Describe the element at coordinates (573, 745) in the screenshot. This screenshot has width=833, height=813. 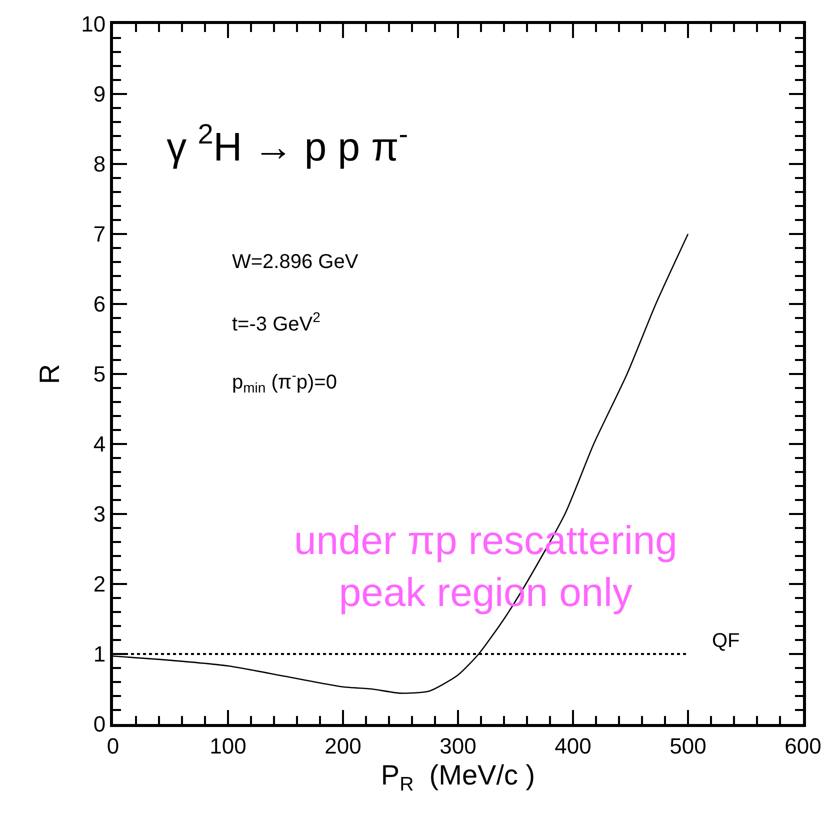
I see `x-tick-label: 400` at that location.